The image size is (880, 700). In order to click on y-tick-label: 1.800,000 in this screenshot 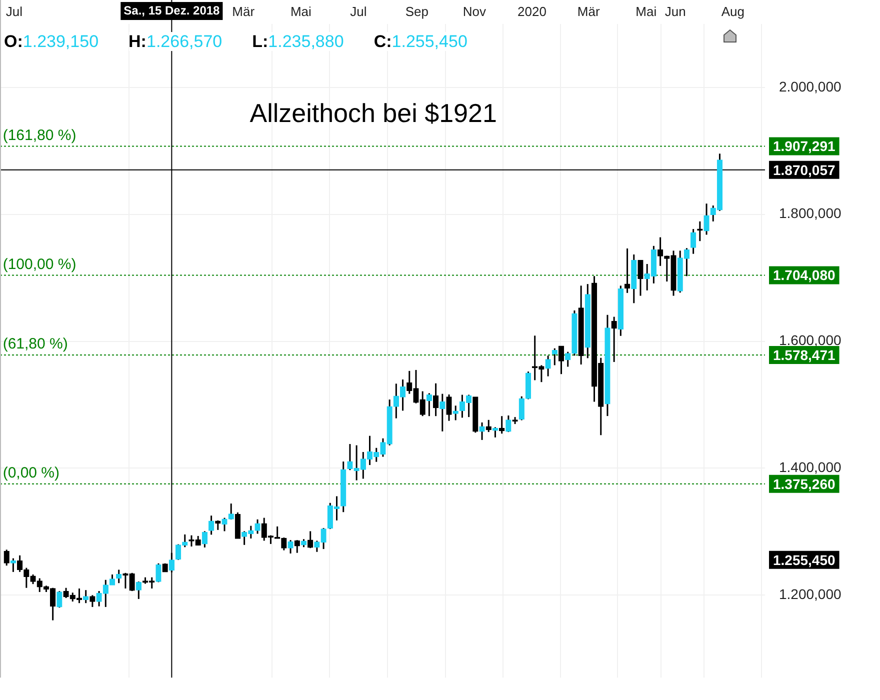, I will do `click(810, 213)`.